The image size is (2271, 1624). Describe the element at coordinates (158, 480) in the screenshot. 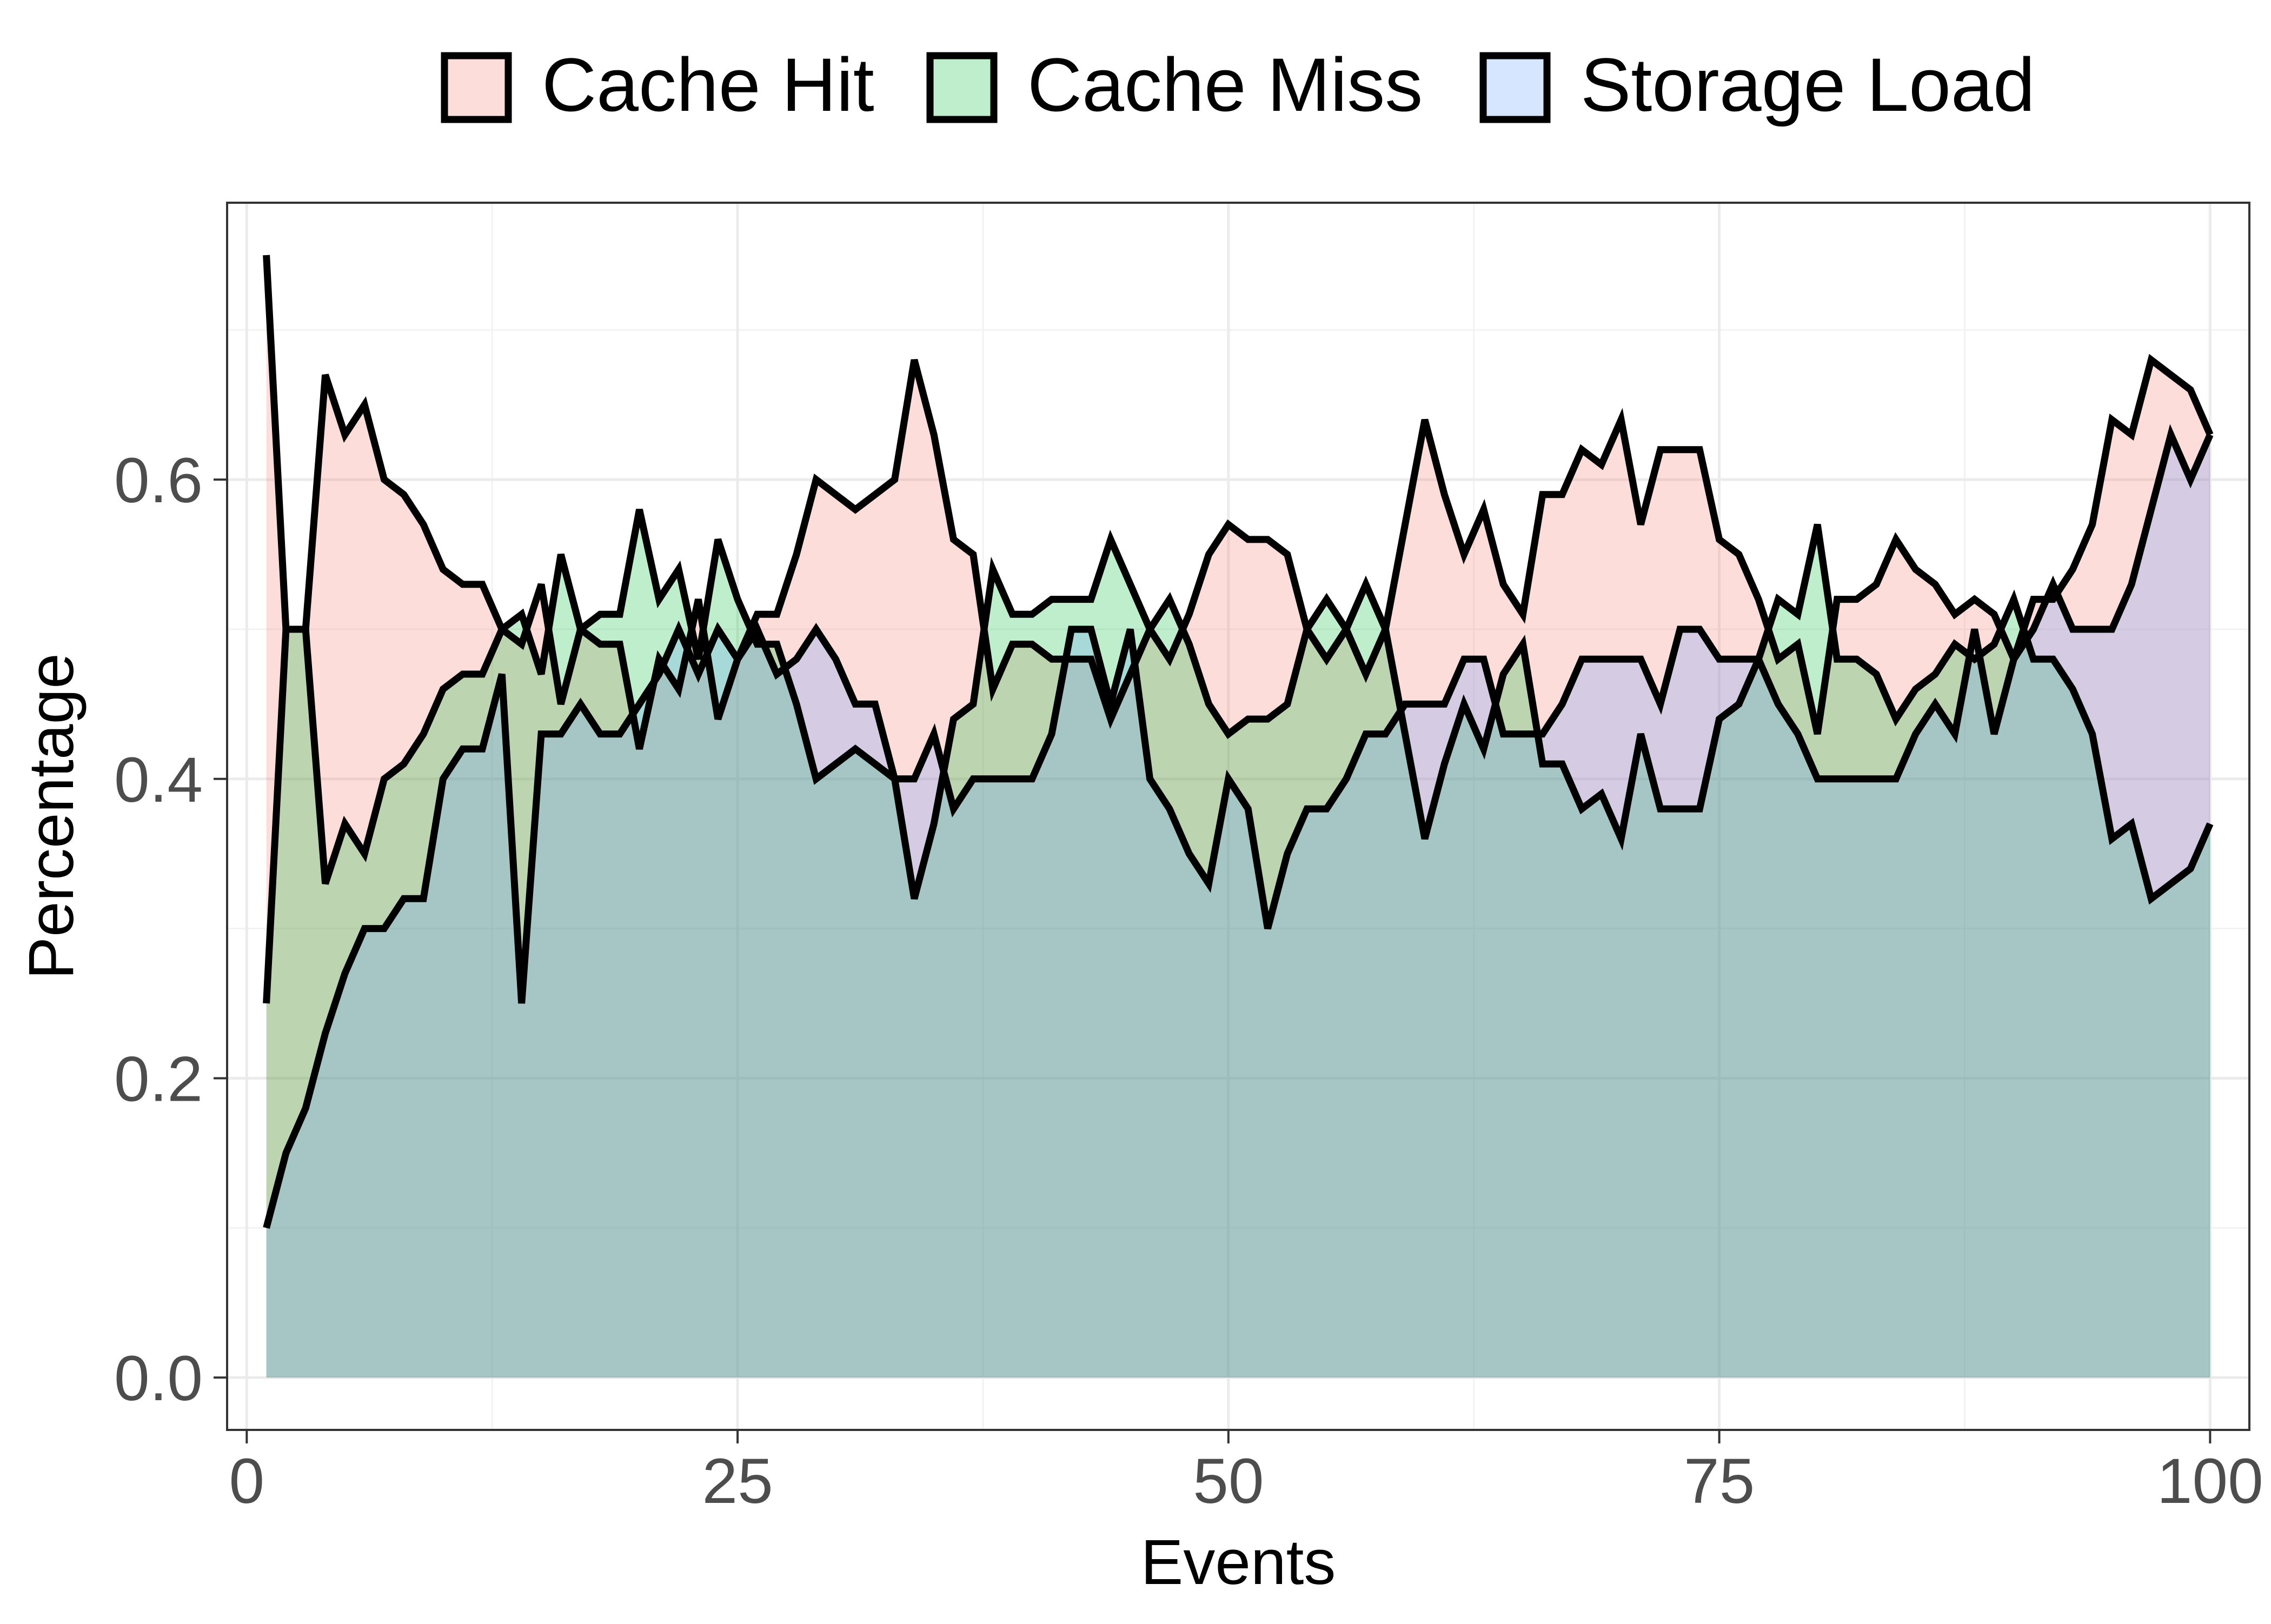

I see `y-tick-label: 0.6` at that location.